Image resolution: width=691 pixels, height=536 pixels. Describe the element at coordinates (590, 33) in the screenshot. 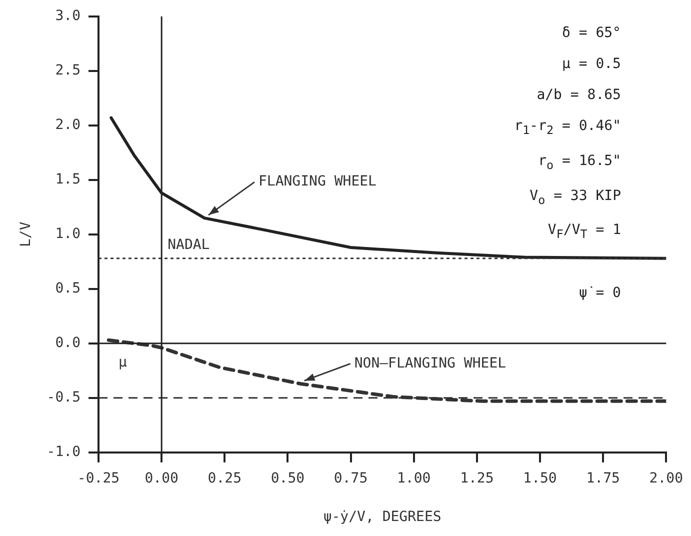

I see `annotation: δ = 65°` at that location.